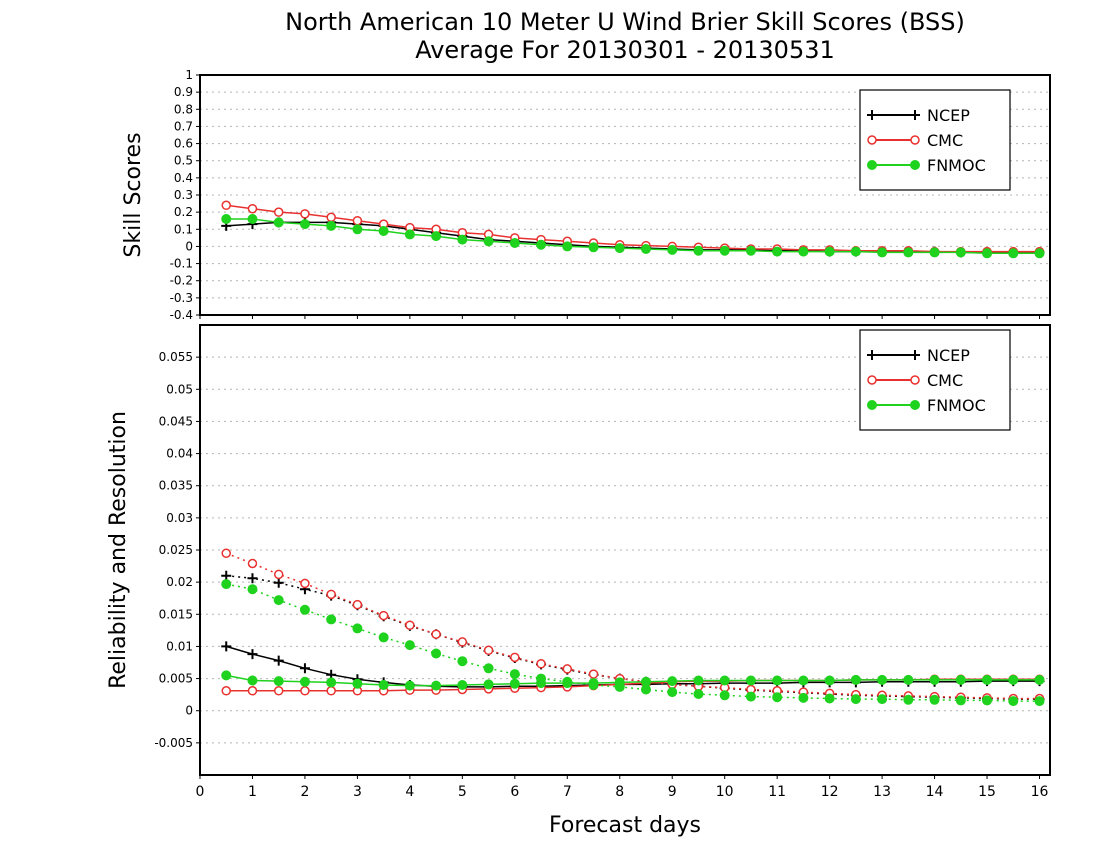 Image resolution: width=1100 pixels, height=850 pixels. What do you see at coordinates (945, 380) in the screenshot?
I see `legend-label: CMC` at bounding box center [945, 380].